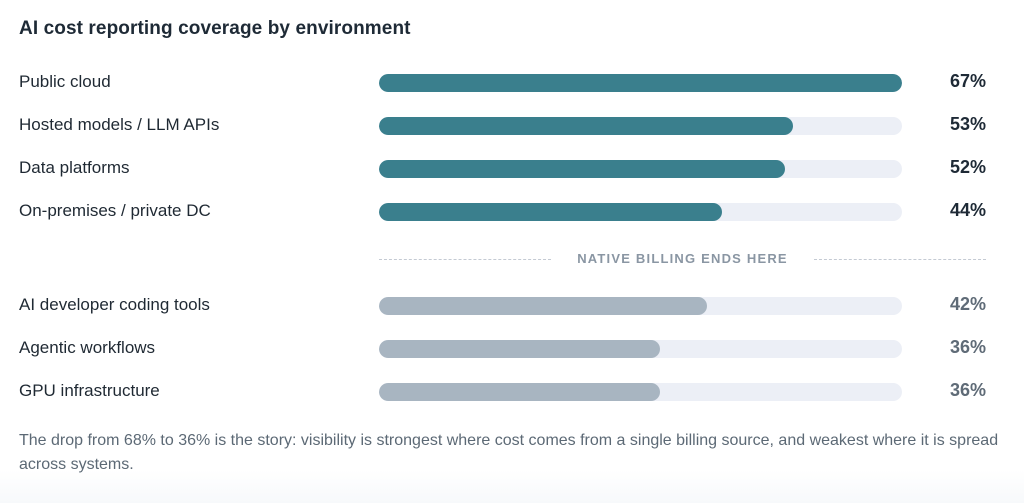 This screenshot has height=503, width=1024. I want to click on divider-label: NATIVE BILLING ENDS HERE, so click(682, 258).